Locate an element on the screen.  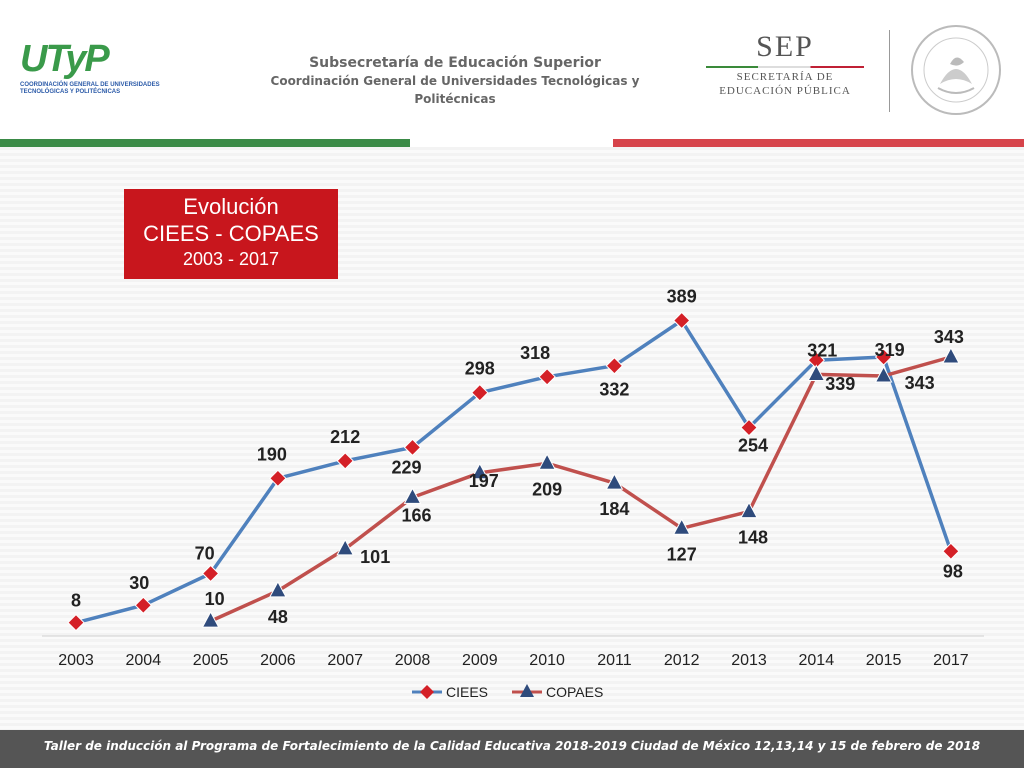
legend-marker-copaes is located at coordinates (527, 690).